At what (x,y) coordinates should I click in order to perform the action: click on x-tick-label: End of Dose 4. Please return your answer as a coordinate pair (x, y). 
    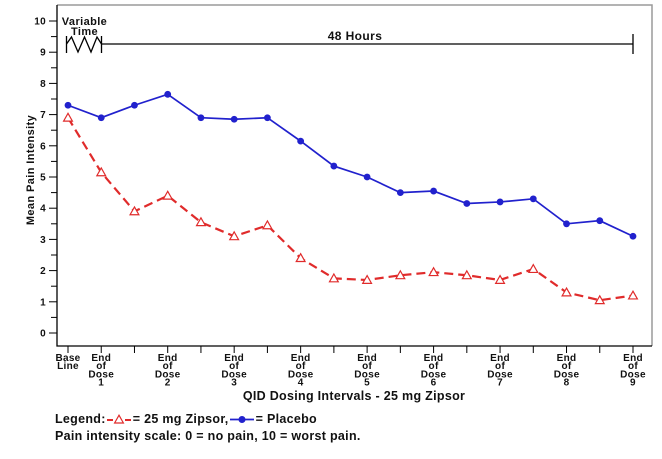
    Looking at the image, I should click on (301, 371).